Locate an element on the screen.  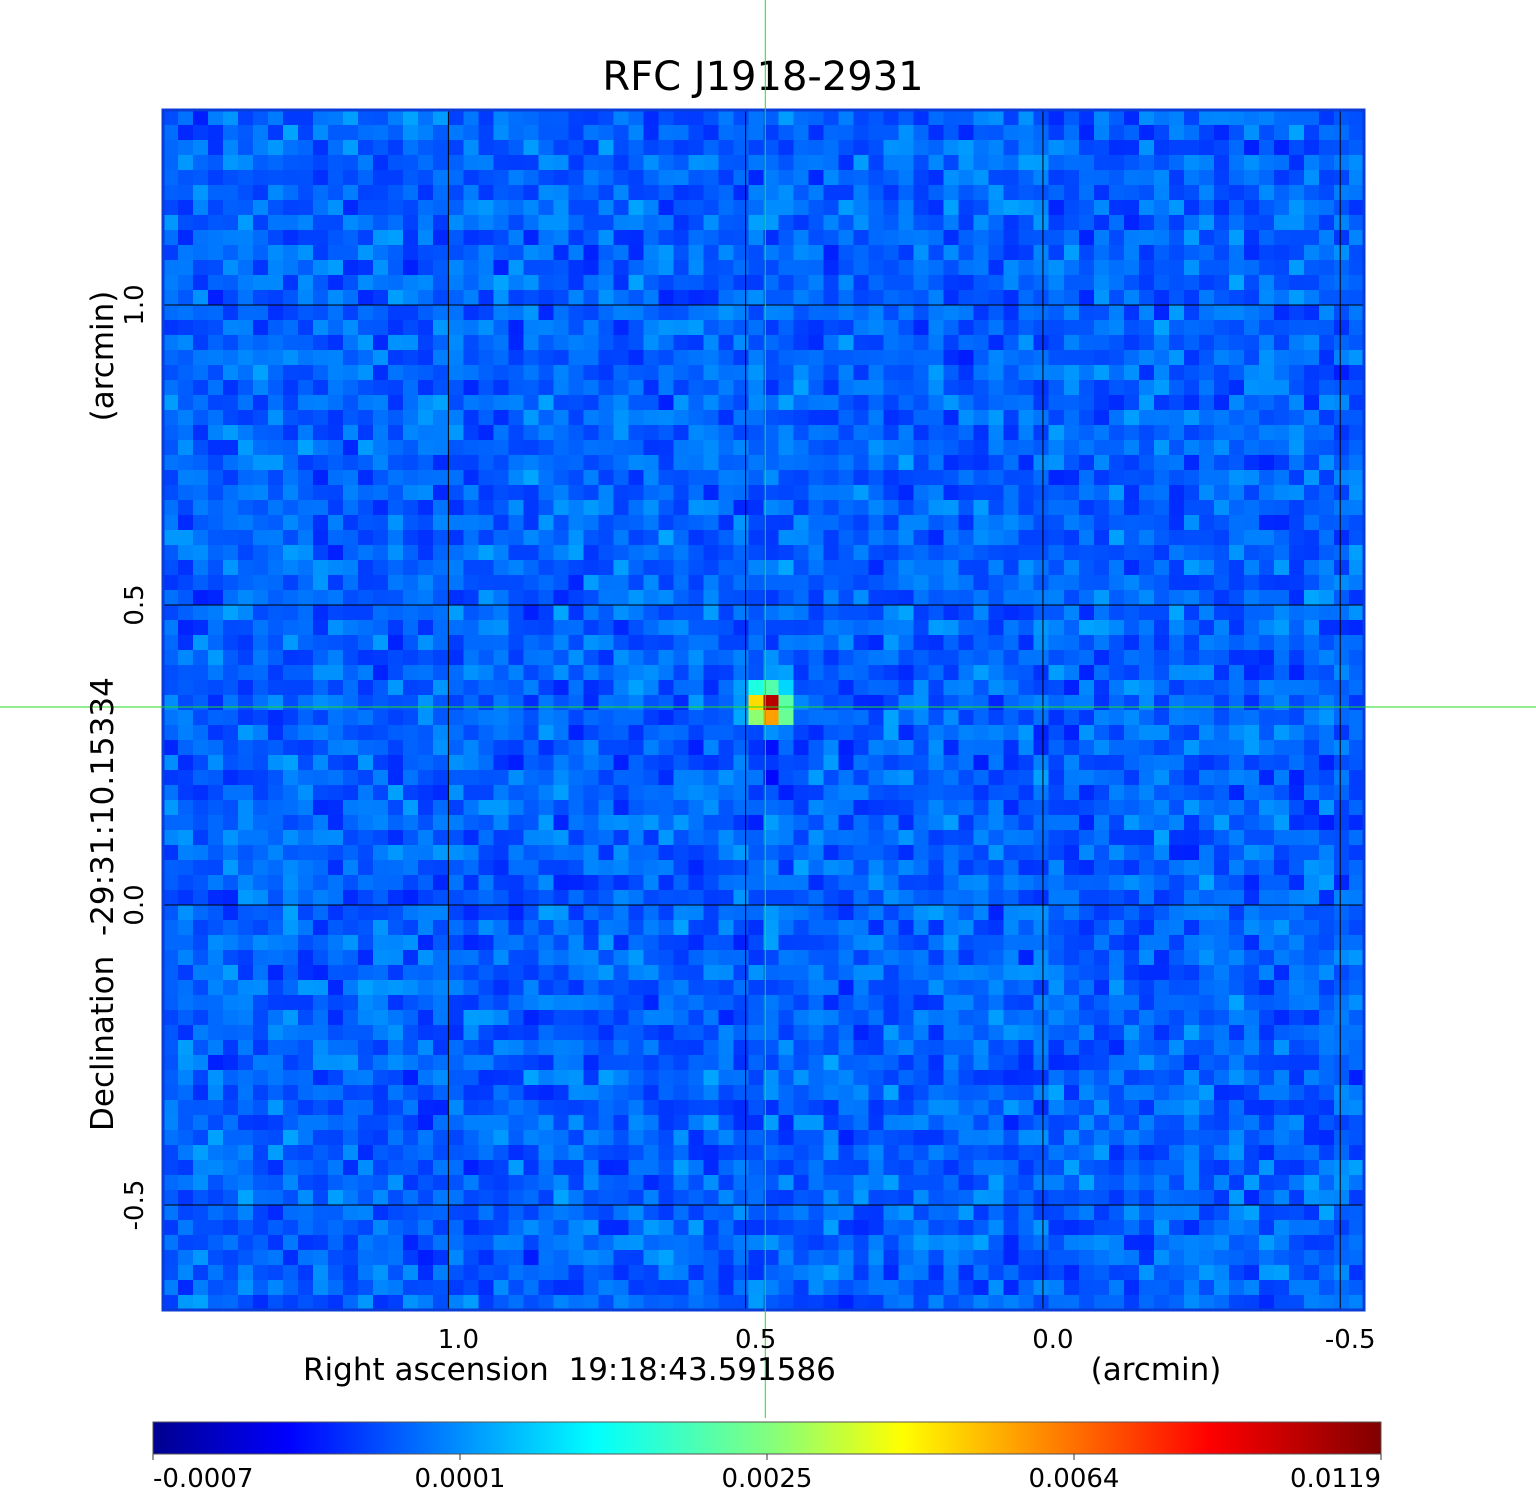
x-tick-label: -0.5 is located at coordinates (1350, 1340).